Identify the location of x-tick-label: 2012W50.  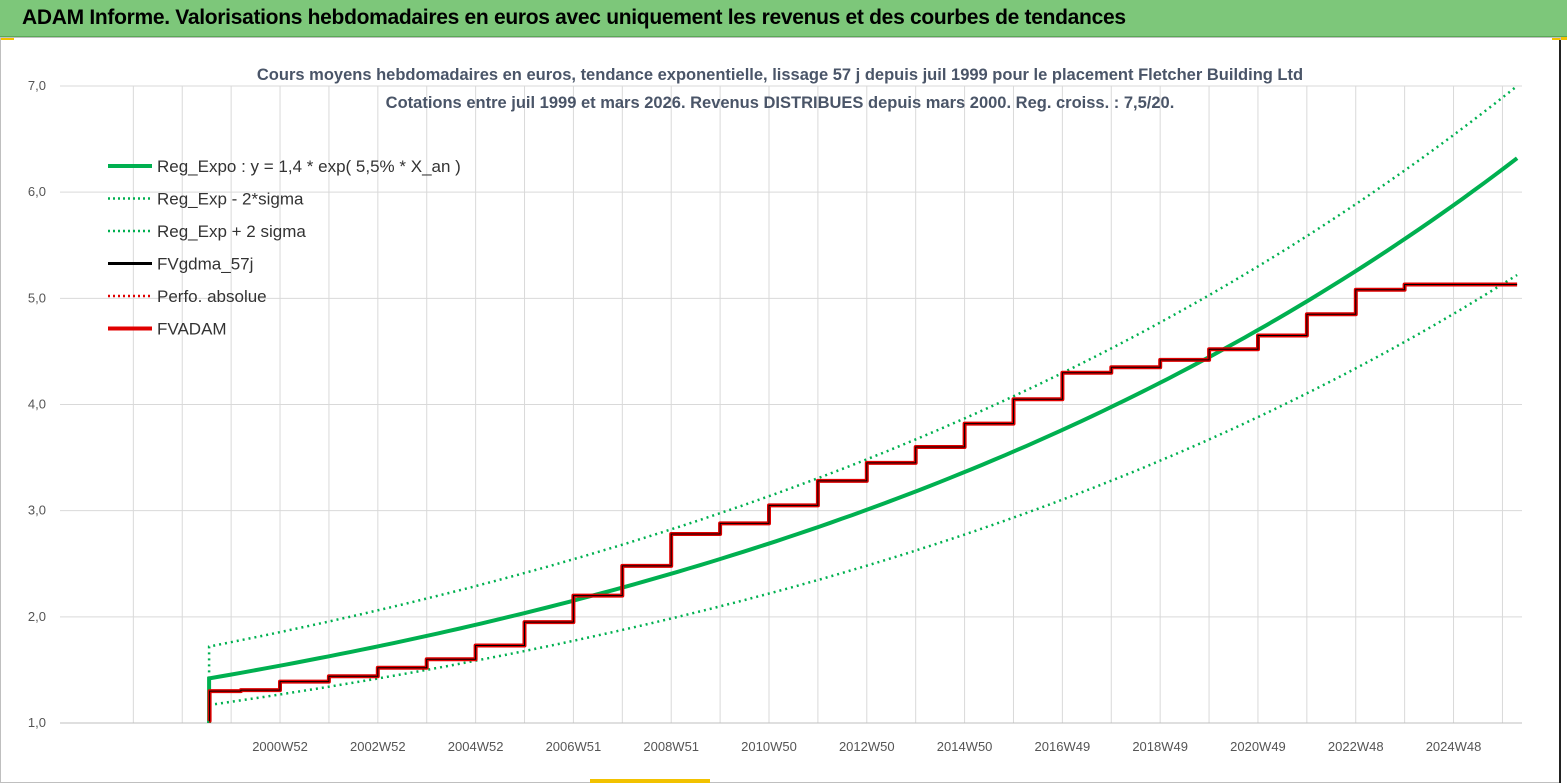
(867, 746).